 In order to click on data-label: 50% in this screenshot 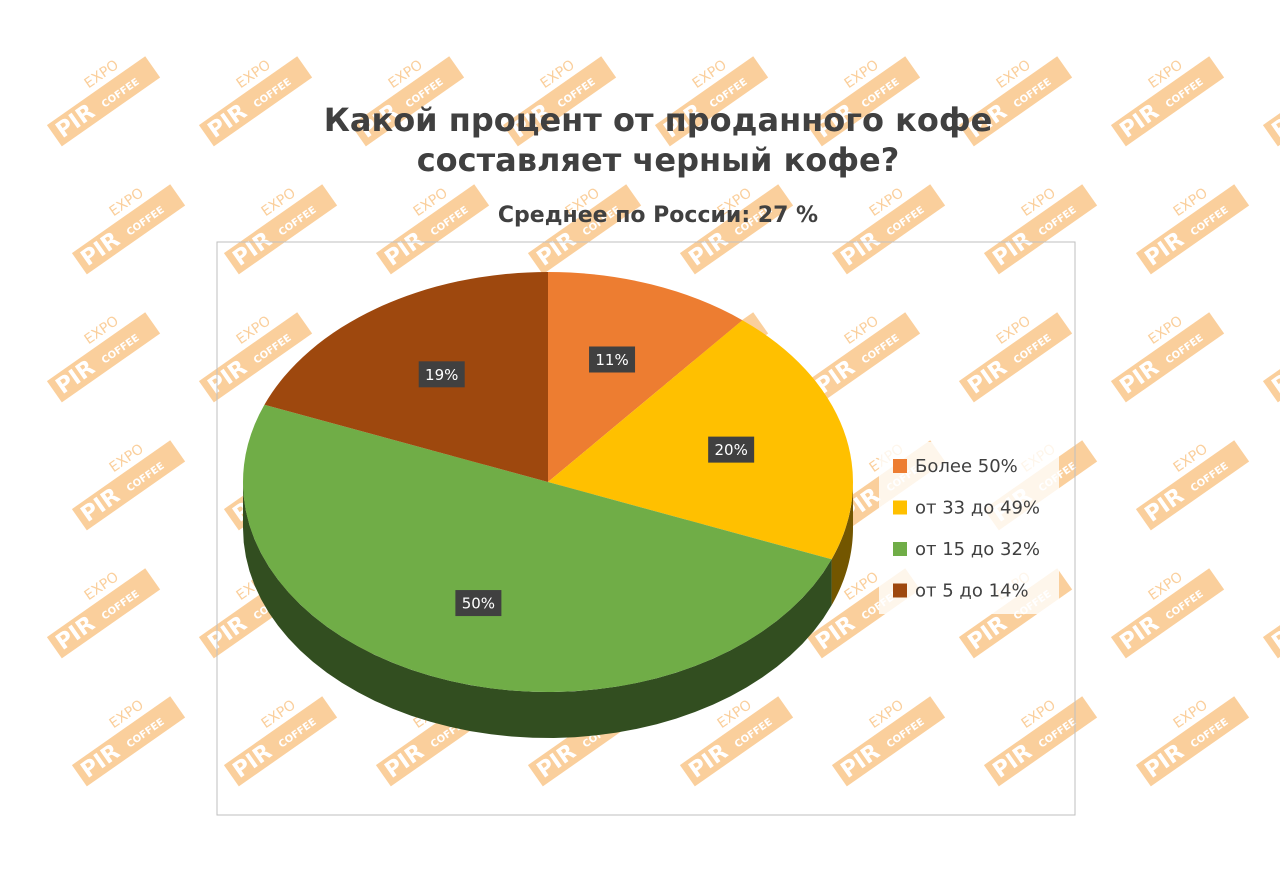, I will do `click(478, 604)`.